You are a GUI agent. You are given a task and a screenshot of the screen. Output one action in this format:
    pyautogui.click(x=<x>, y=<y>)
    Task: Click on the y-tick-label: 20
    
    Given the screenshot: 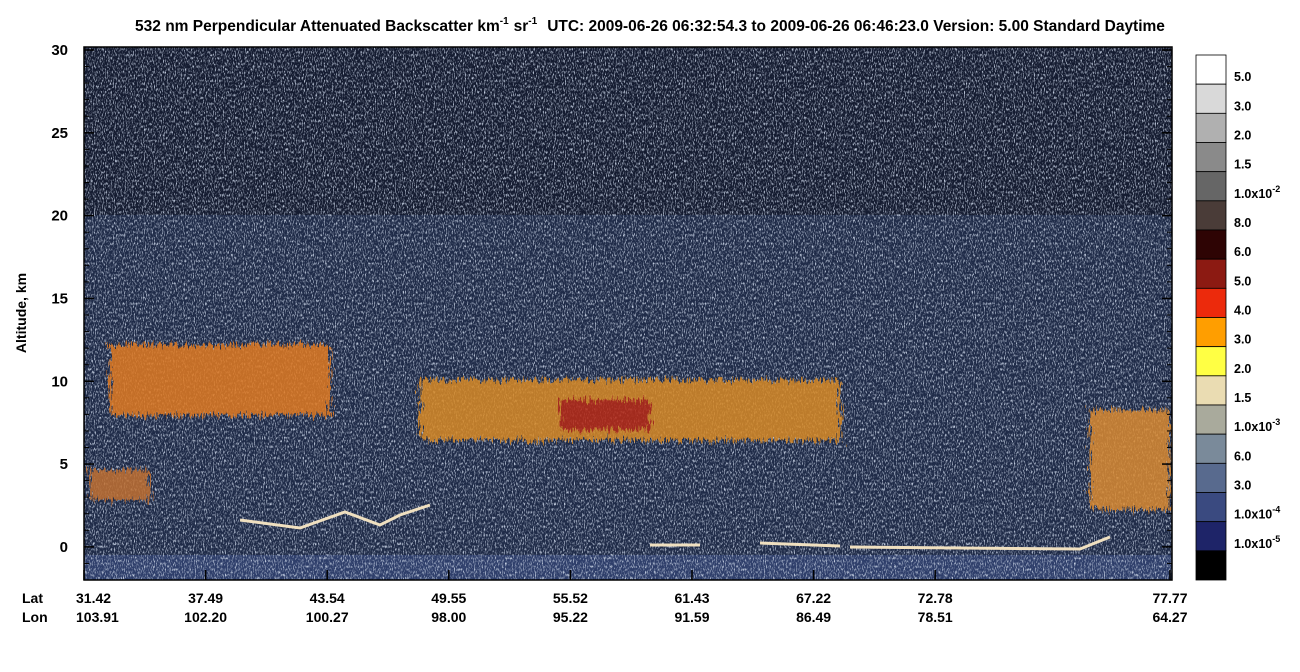 What is the action you would take?
    pyautogui.click(x=59, y=216)
    